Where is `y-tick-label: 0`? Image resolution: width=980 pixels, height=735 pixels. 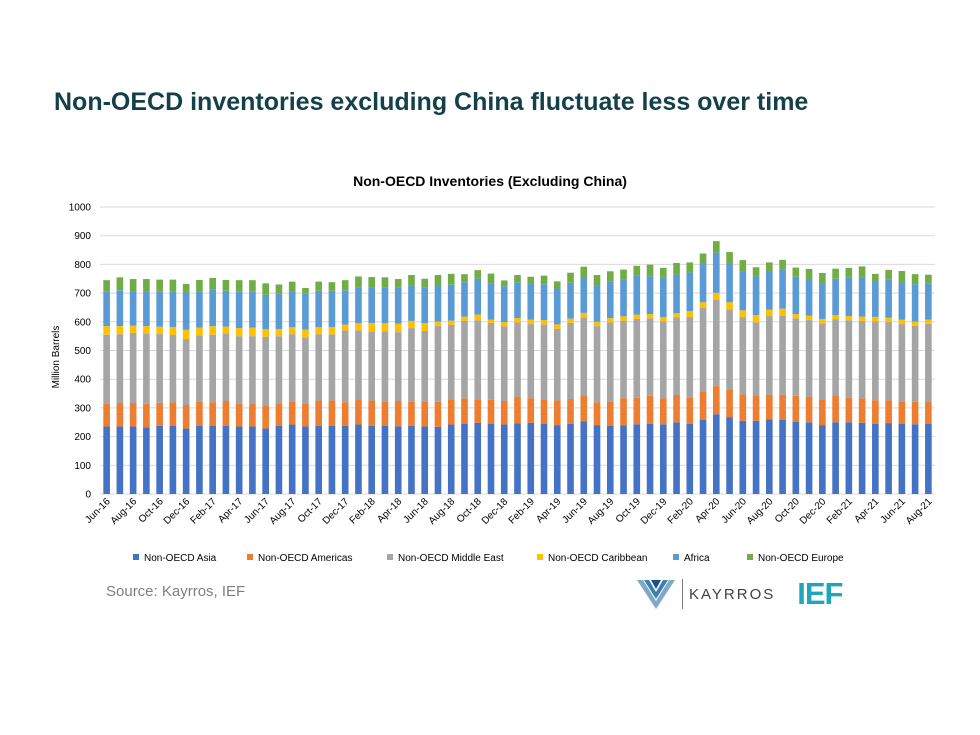
y-tick-label: 0 is located at coordinates (88, 495).